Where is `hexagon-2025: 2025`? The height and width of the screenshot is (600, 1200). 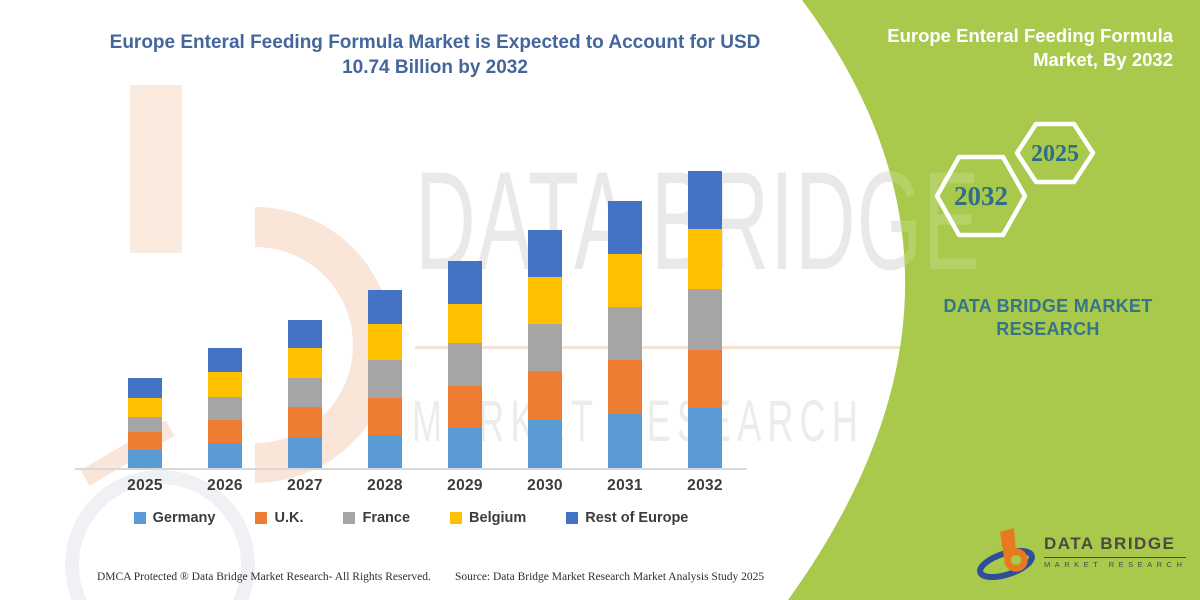 hexagon-2025: 2025 is located at coordinates (1055, 153).